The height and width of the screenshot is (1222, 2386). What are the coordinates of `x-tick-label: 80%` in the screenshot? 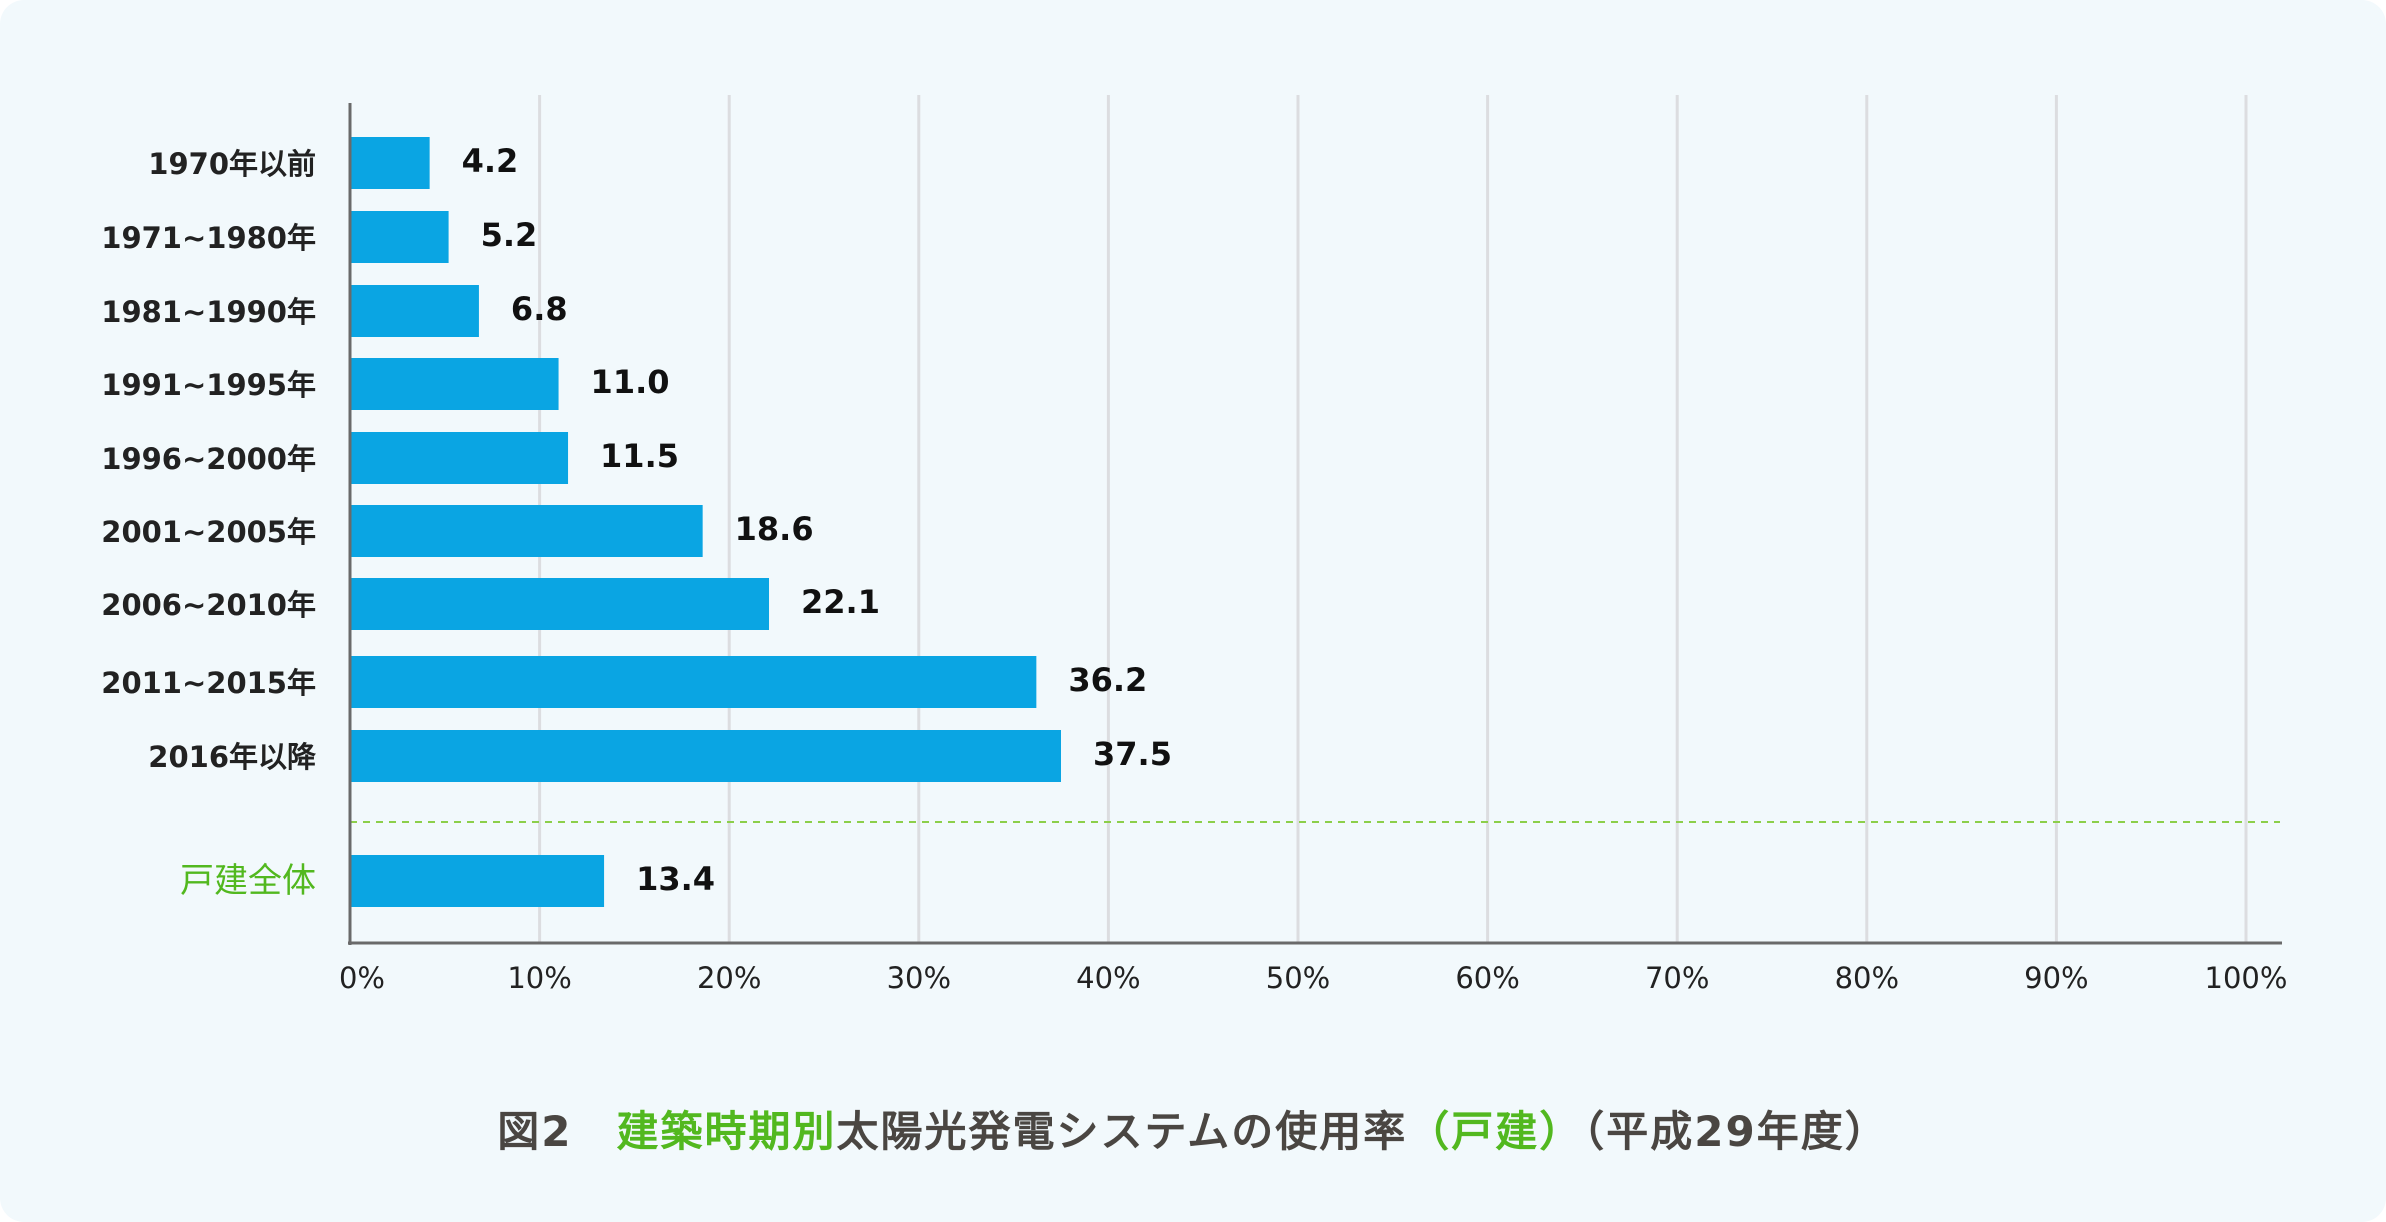 It's located at (1867, 978).